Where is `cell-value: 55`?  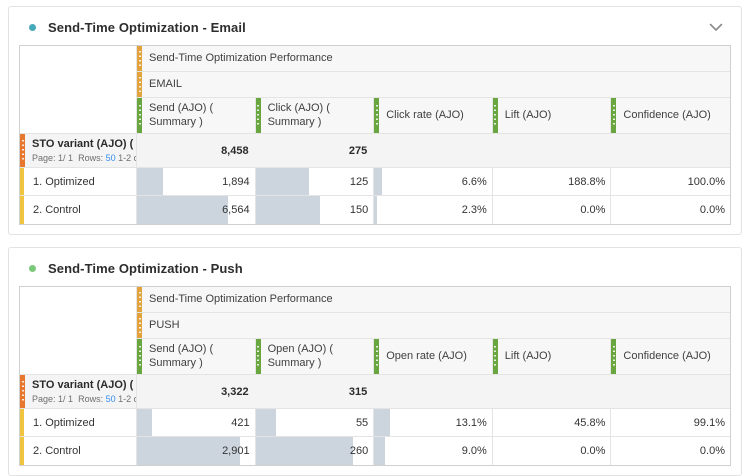
cell-value: 55 is located at coordinates (362, 422).